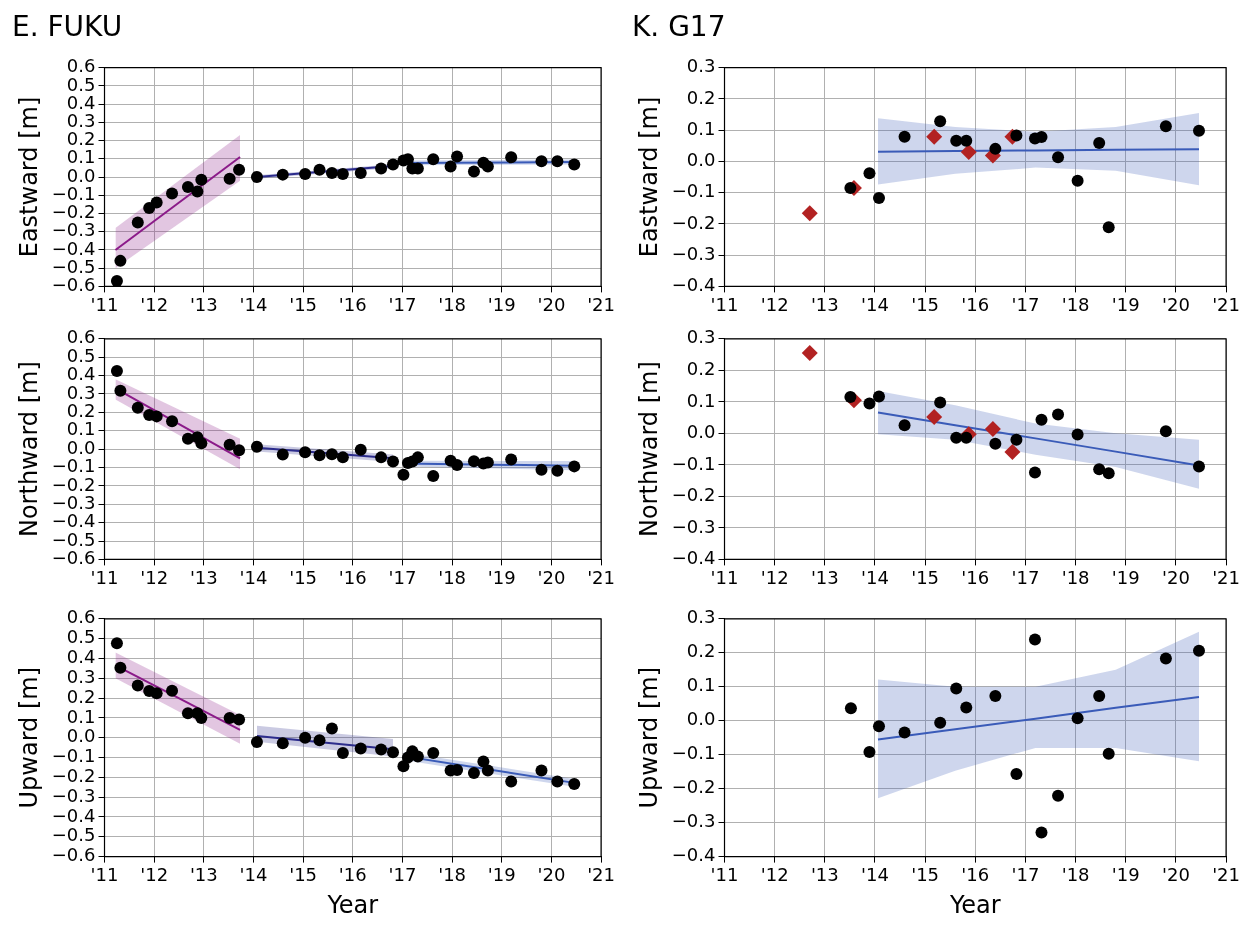 This screenshot has width=1247, height=929. Describe the element at coordinates (81, 676) in the screenshot. I see `y-tick-label: 0.3` at that location.